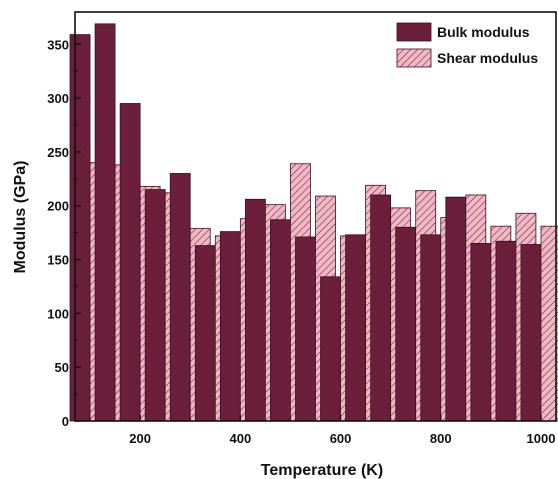 The image size is (558, 479). I want to click on y-tick-label-100: 100, so click(58, 313).